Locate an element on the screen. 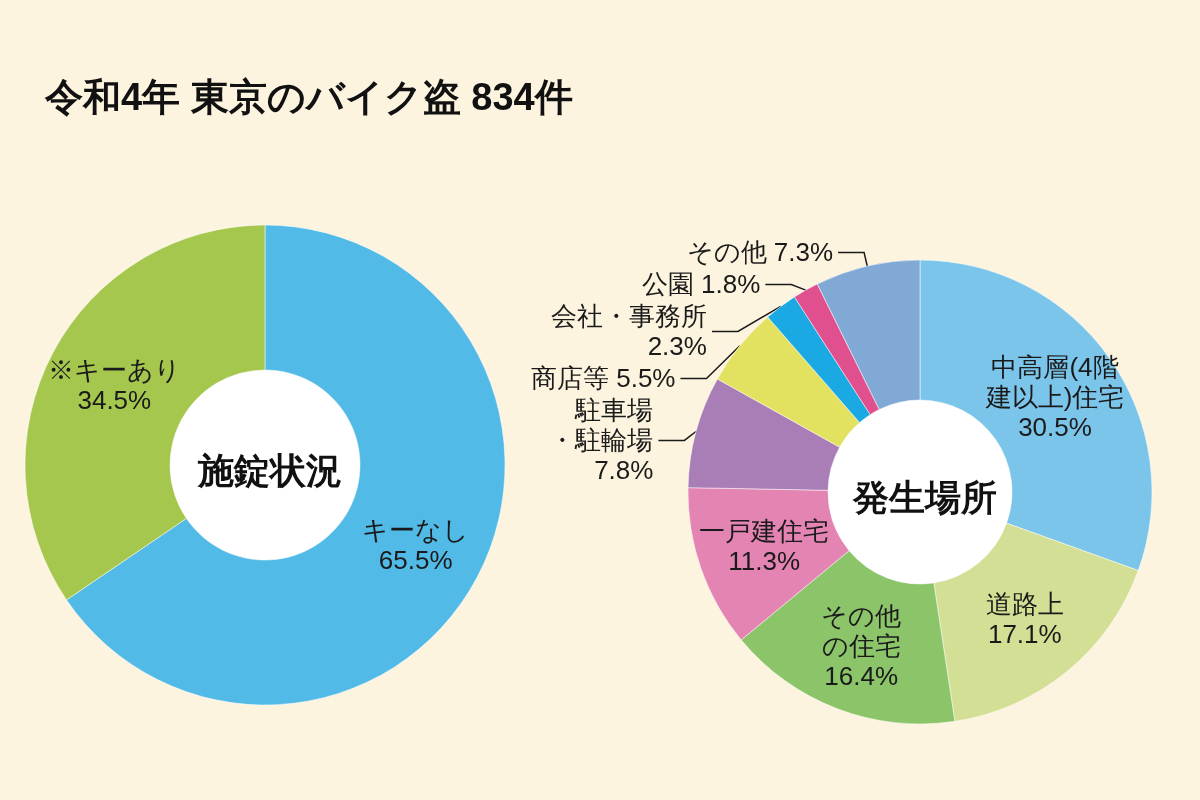 The width and height of the screenshot is (1200, 800). slice-label: 中高層(4階建以上)住宅 is located at coordinates (1054, 382).